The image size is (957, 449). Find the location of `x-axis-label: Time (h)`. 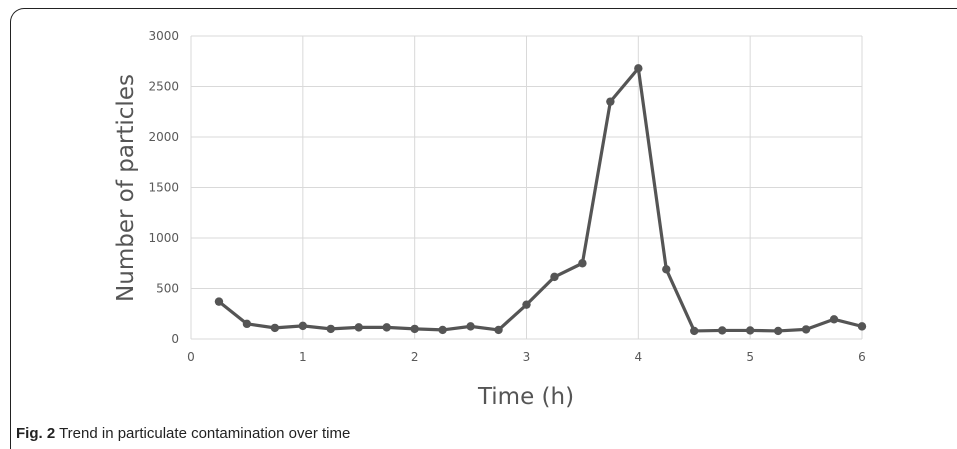

x-axis-label: Time (h) is located at coordinates (525, 397).